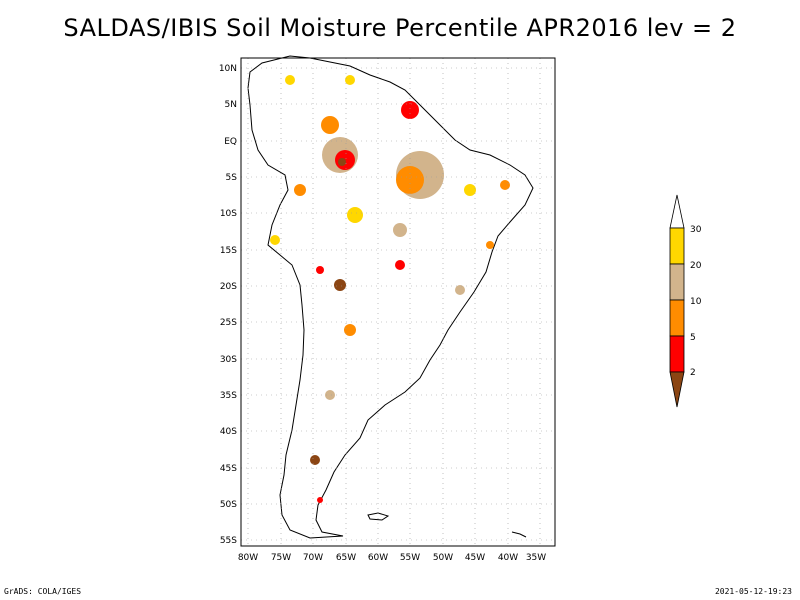 The image size is (800, 600). Describe the element at coordinates (443, 558) in the screenshot. I see `lon-tick: 50W` at that location.